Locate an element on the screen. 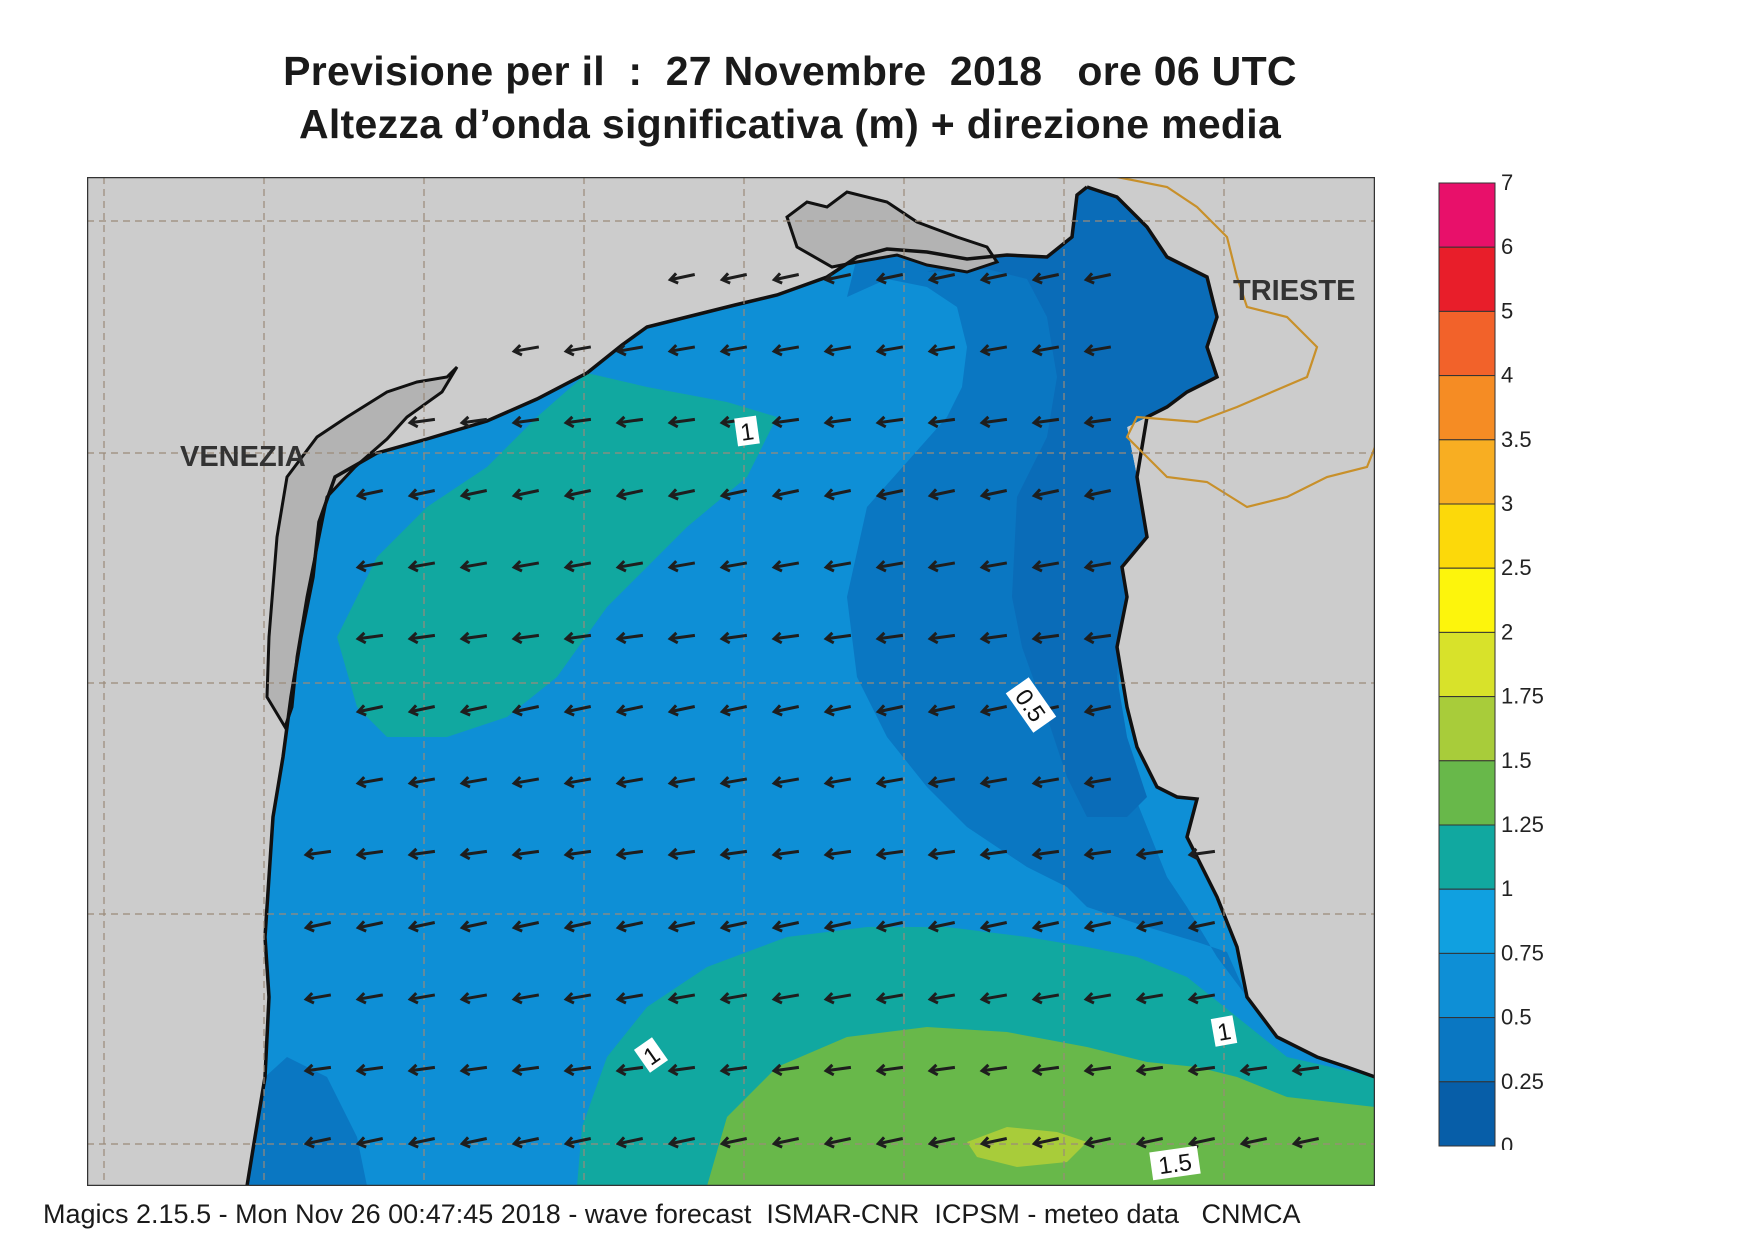  coastline-west is located at coordinates (416, 778).